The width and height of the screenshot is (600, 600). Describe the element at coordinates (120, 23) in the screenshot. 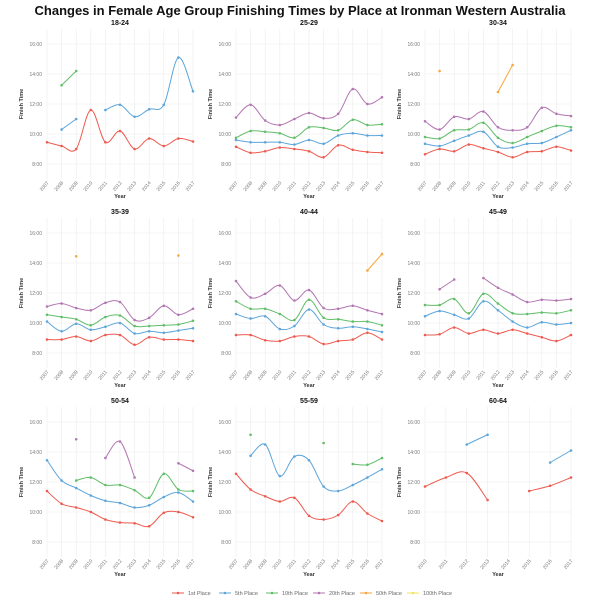

I see `panel-title: 18-24` at that location.